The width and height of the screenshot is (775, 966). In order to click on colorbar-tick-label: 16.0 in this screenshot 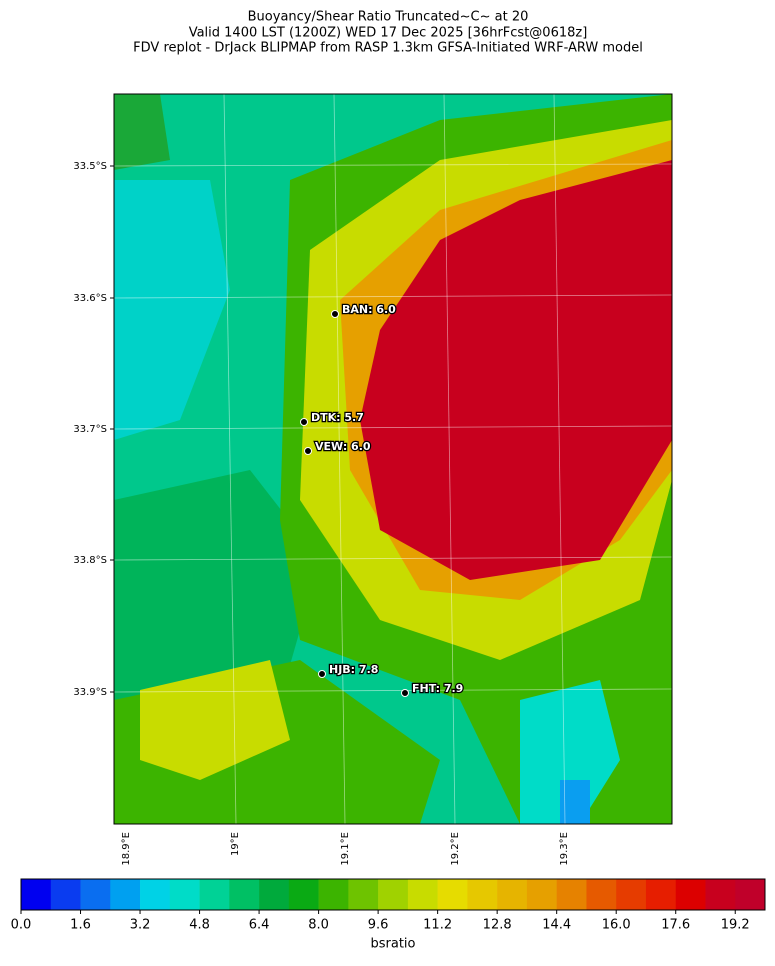, I will do `click(616, 925)`.